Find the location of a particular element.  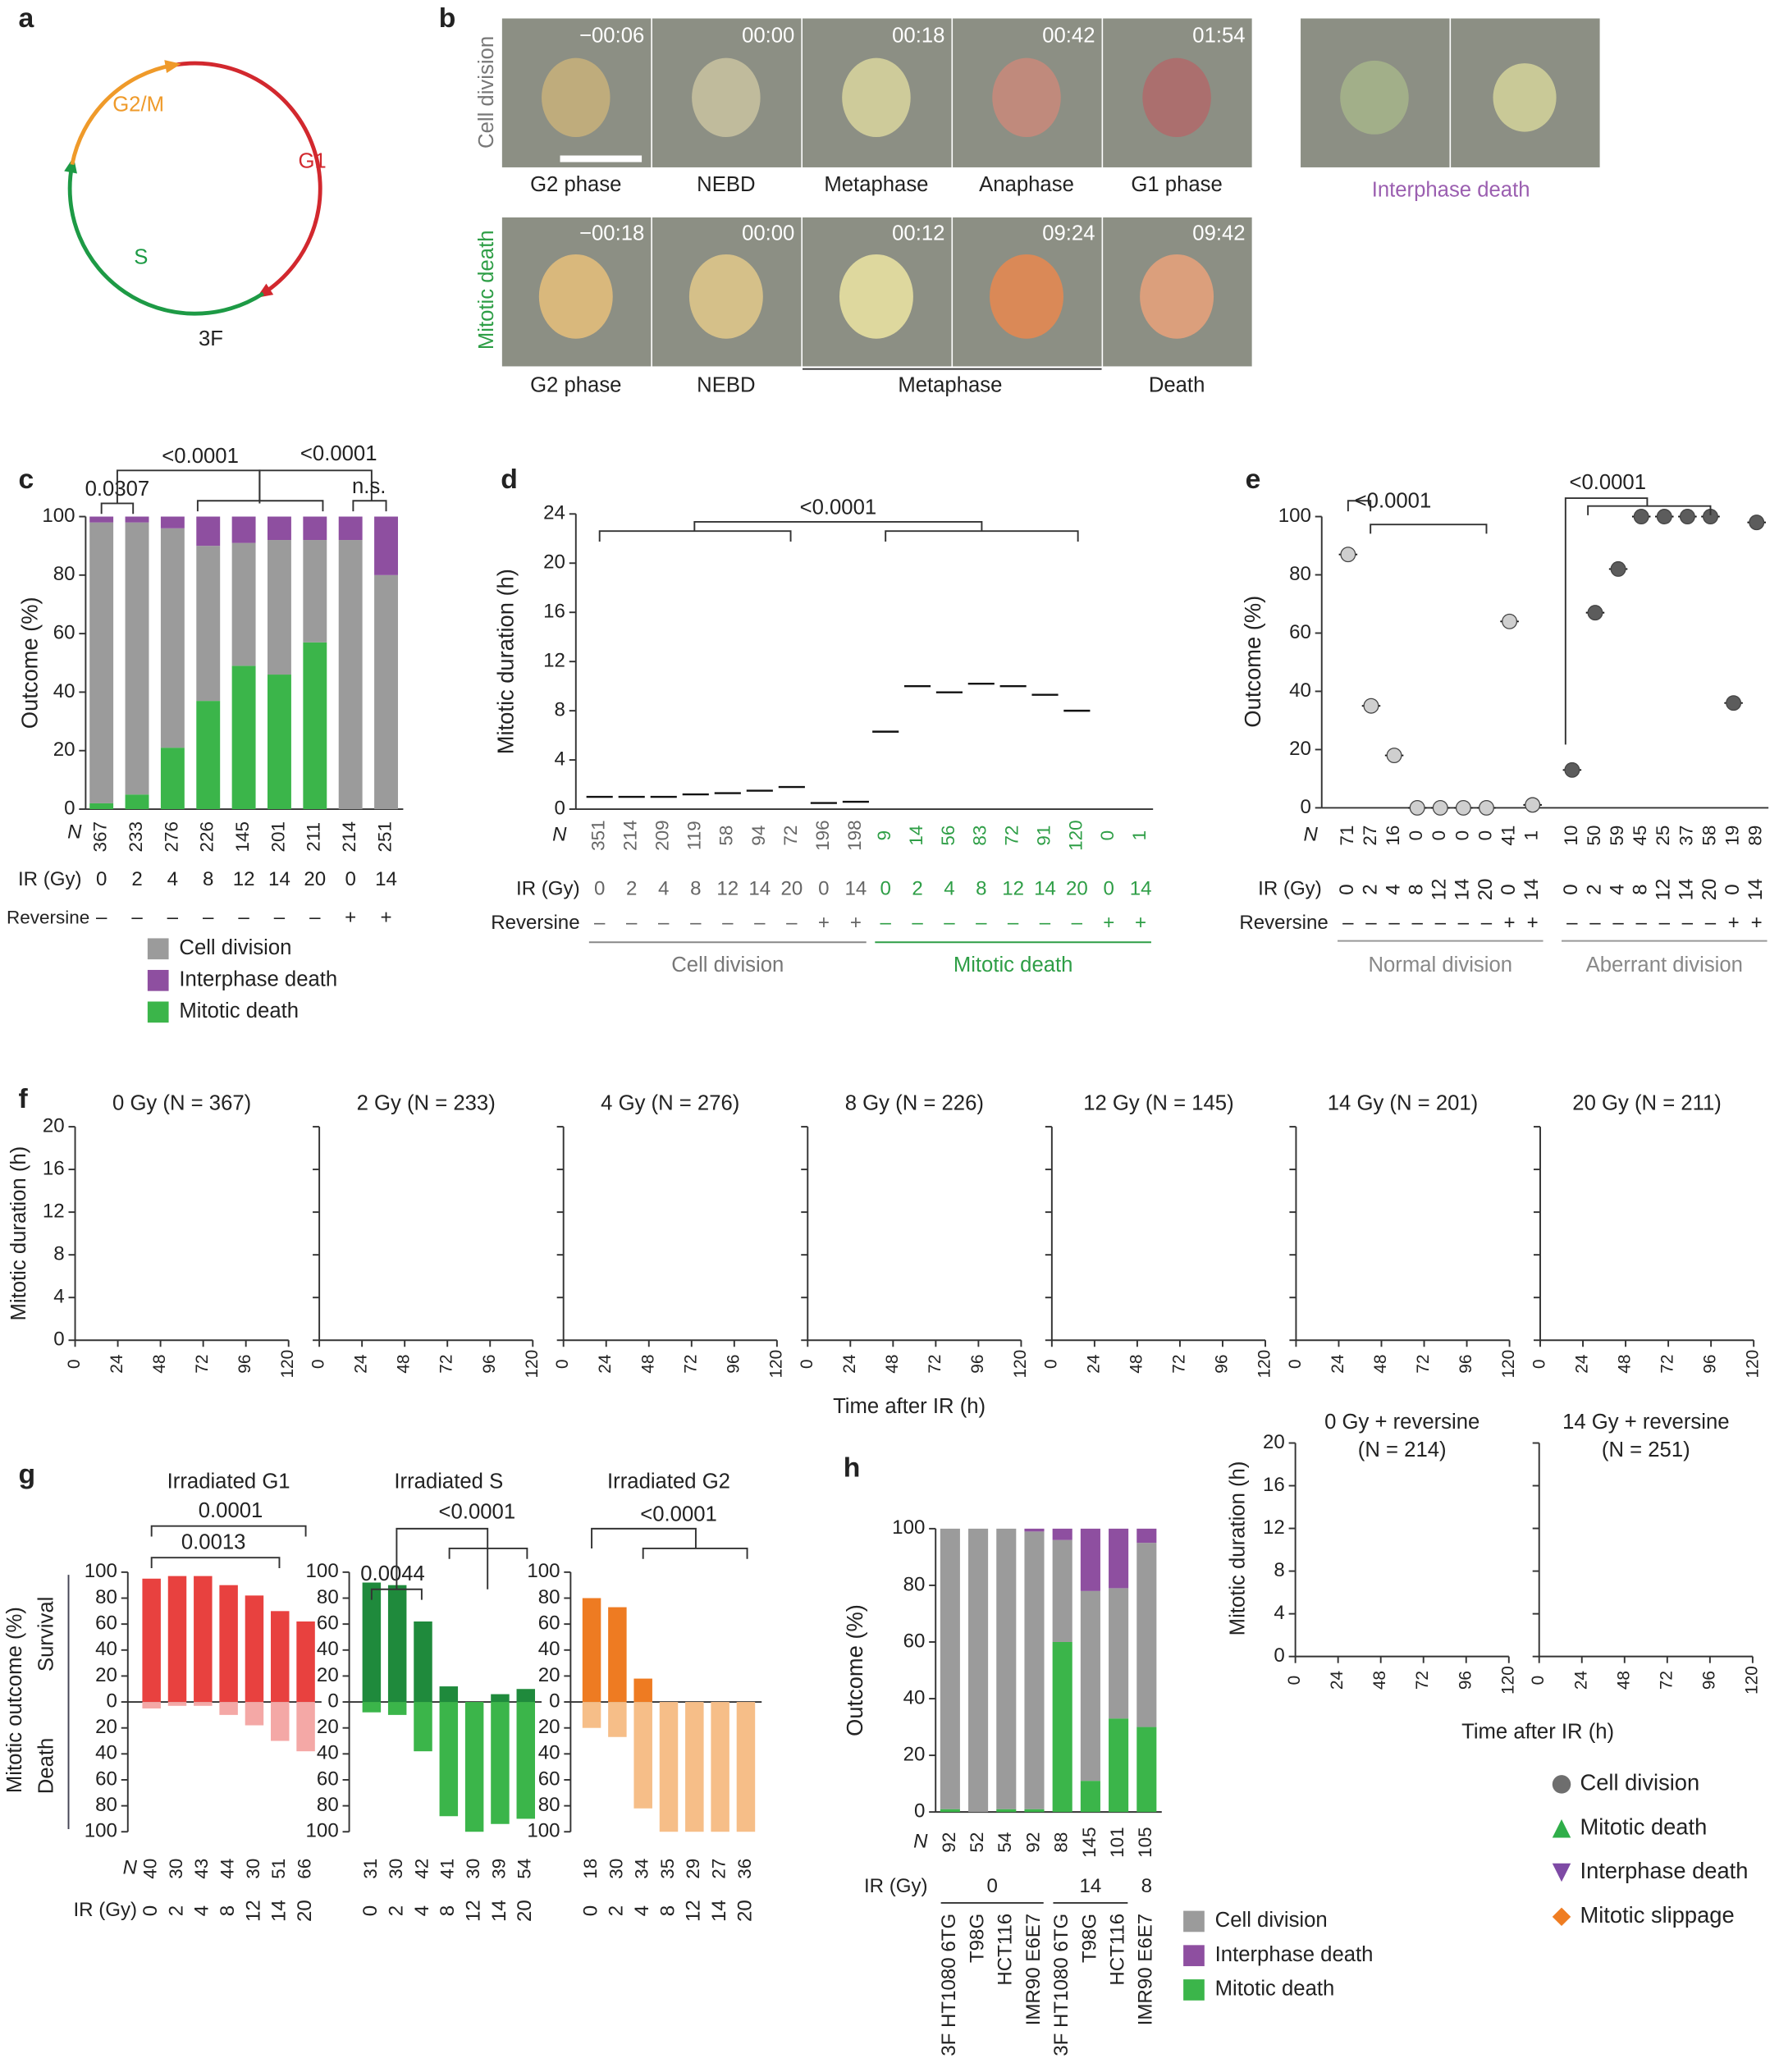

panel-title: 4 Gy (N = 276) is located at coordinates (670, 1103).